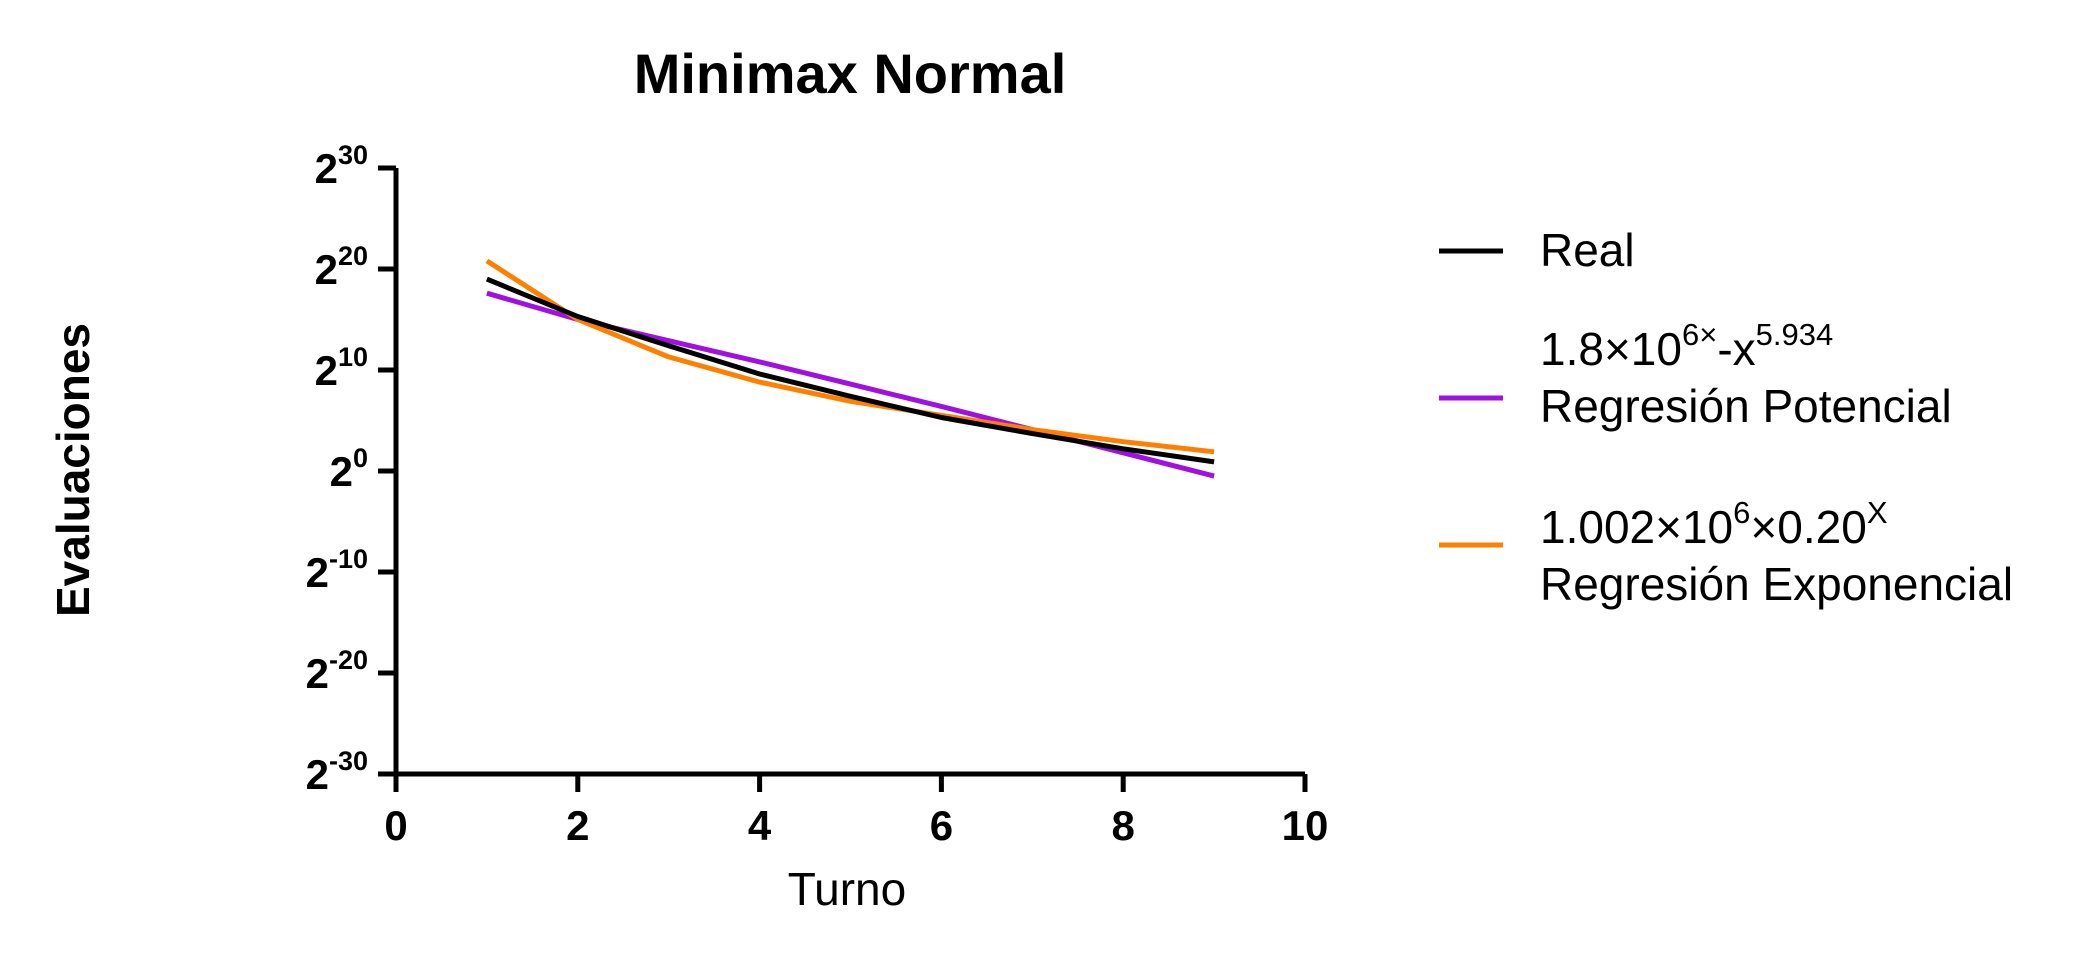 The width and height of the screenshot is (2073, 954). I want to click on legend-label-potencial-name: Regresión Potencial, so click(1746, 406).